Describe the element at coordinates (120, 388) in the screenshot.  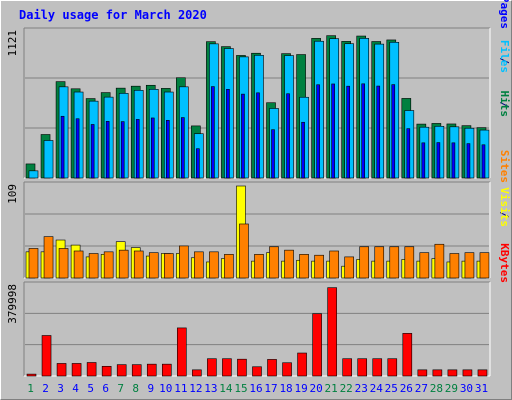
I see `day-label: 7` at that location.